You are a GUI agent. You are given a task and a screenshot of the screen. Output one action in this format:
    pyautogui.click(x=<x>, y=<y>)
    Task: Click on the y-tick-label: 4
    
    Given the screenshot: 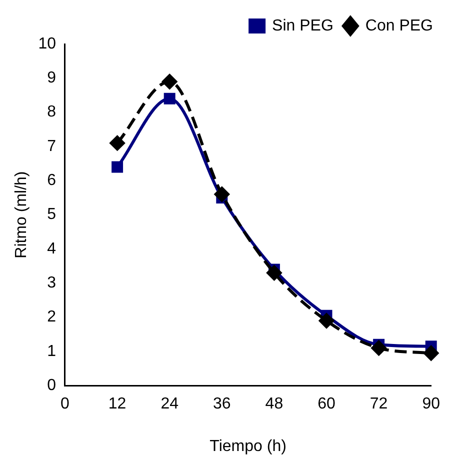 What is the action you would take?
    pyautogui.click(x=51, y=249)
    